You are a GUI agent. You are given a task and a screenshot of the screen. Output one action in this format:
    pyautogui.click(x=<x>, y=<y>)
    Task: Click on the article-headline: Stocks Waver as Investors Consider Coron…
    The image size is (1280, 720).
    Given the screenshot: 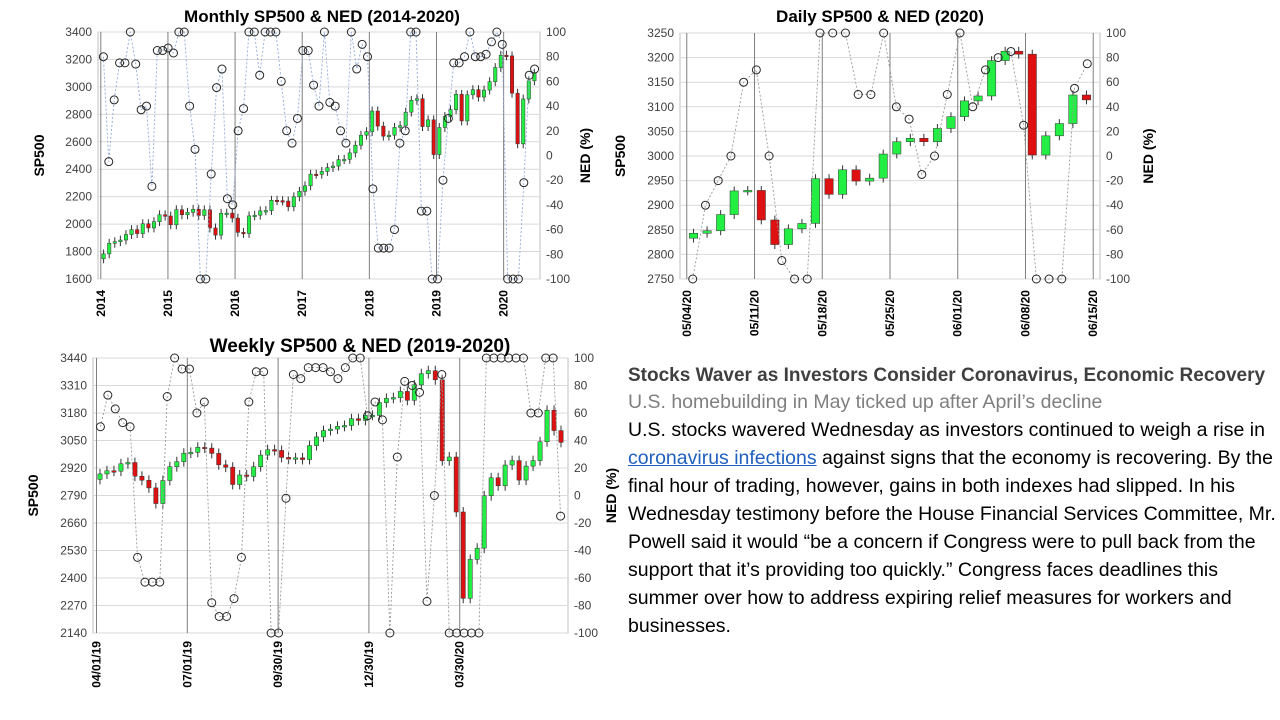 What is the action you would take?
    pyautogui.click(x=947, y=375)
    